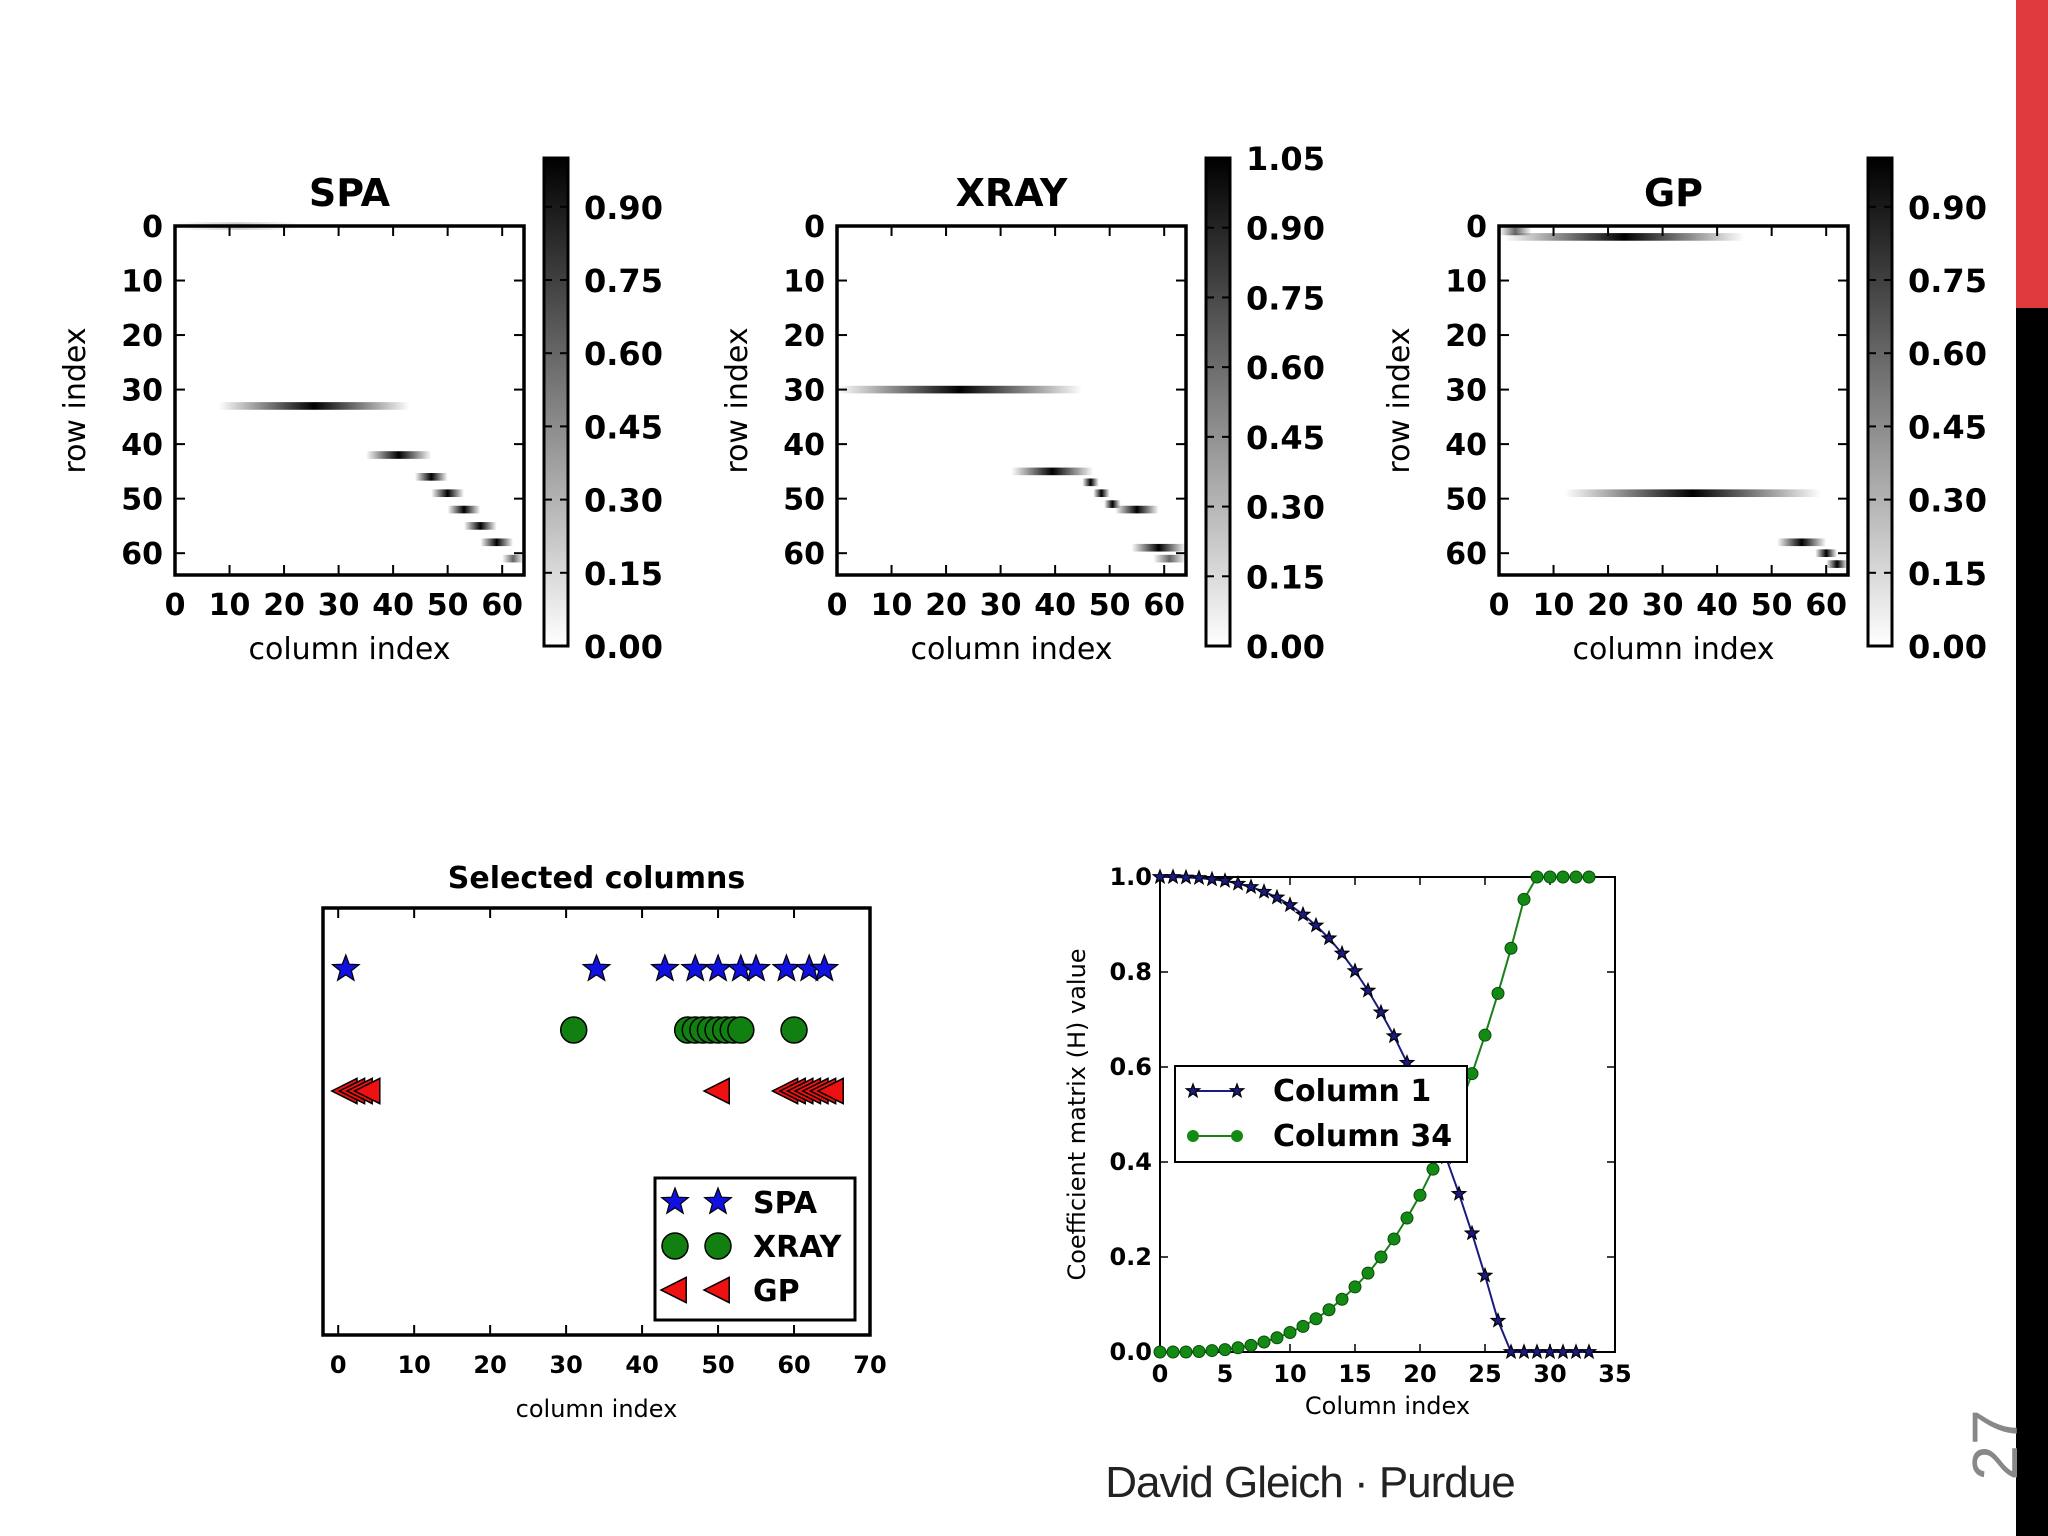 This screenshot has height=1536, width=2048. What do you see at coordinates (1947, 354) in the screenshot?
I see `colorbar-tick-label: 0.60` at bounding box center [1947, 354].